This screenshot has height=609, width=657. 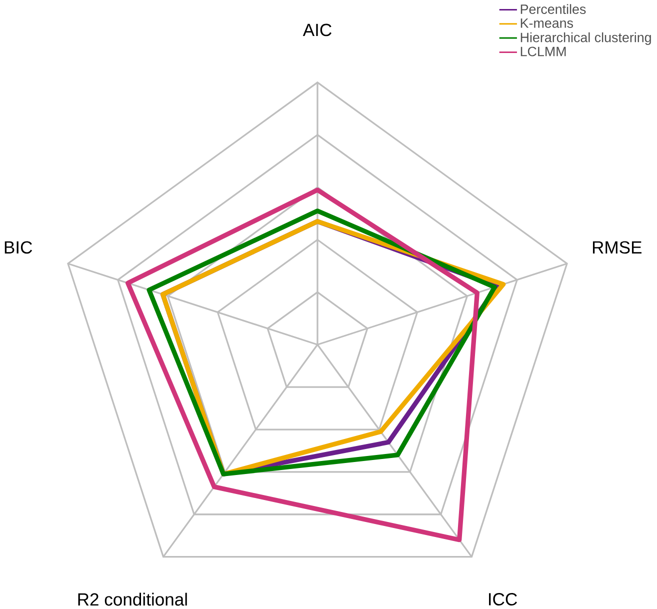 What do you see at coordinates (553, 9) in the screenshot?
I see `legend-label: Percentiles` at bounding box center [553, 9].